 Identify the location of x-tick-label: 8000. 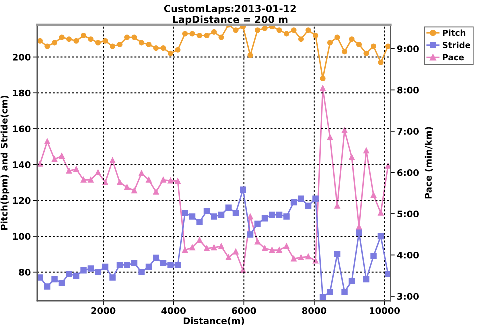
(314, 310).